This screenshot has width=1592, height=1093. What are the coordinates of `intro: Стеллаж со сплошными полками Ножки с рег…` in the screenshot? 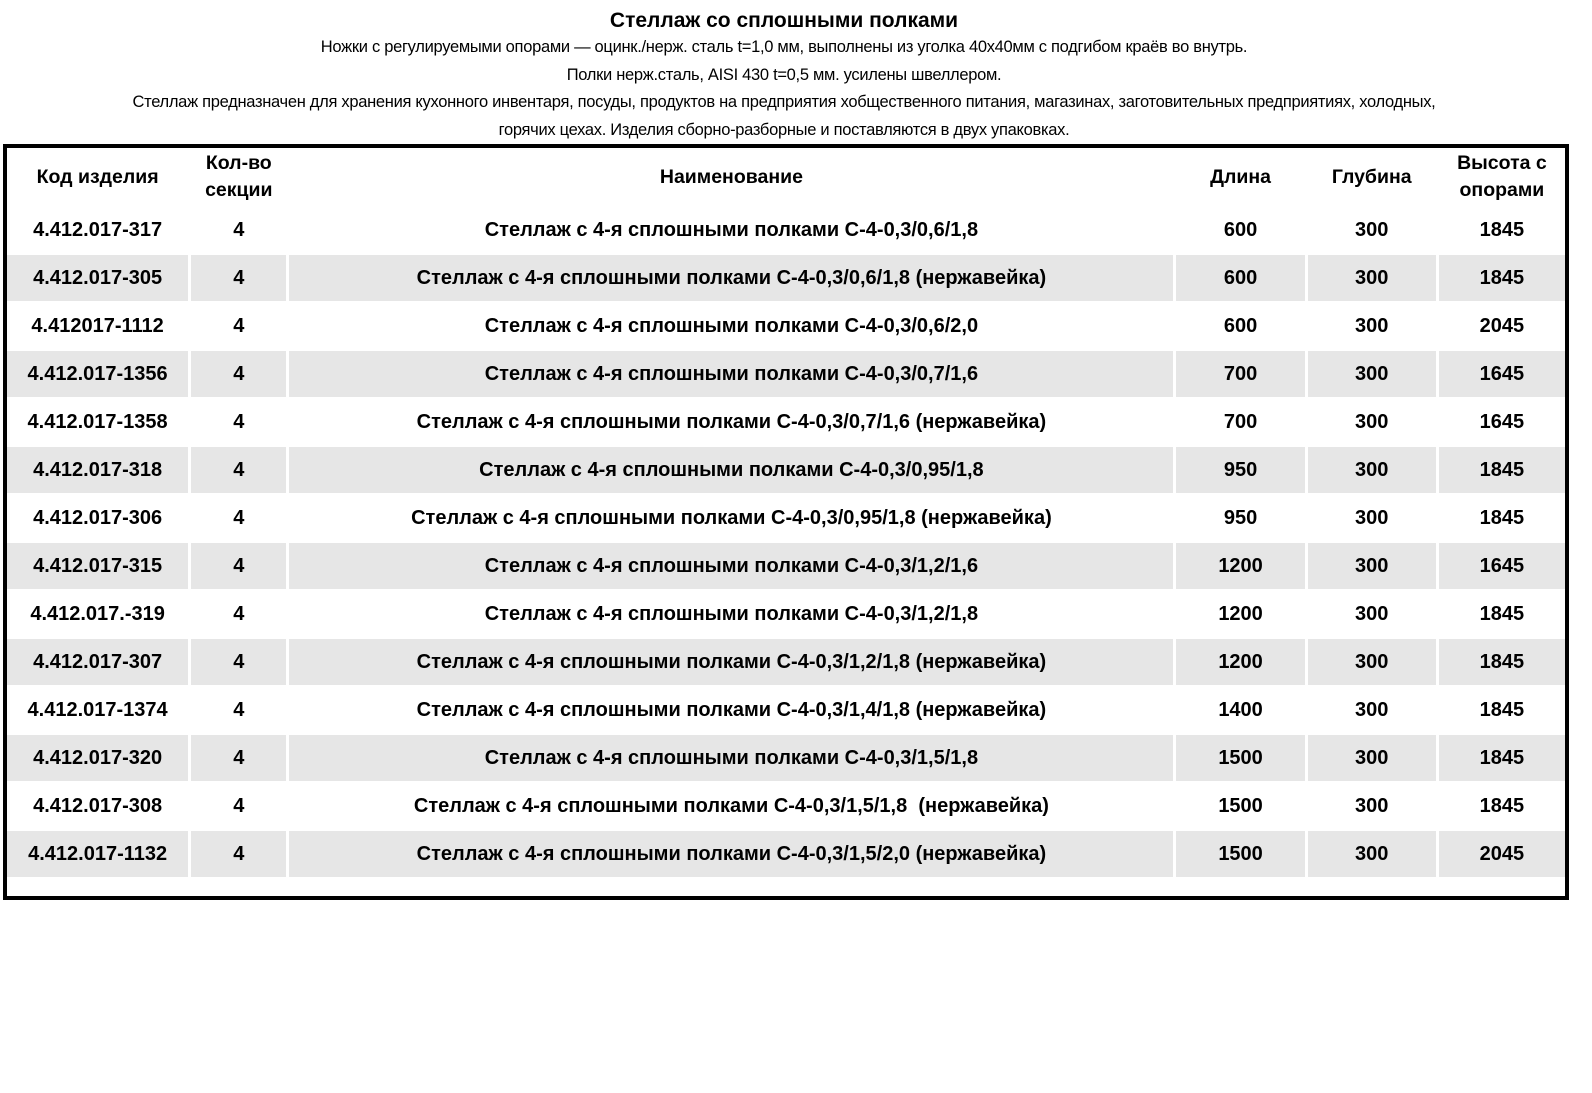 It's located at (784, 72).